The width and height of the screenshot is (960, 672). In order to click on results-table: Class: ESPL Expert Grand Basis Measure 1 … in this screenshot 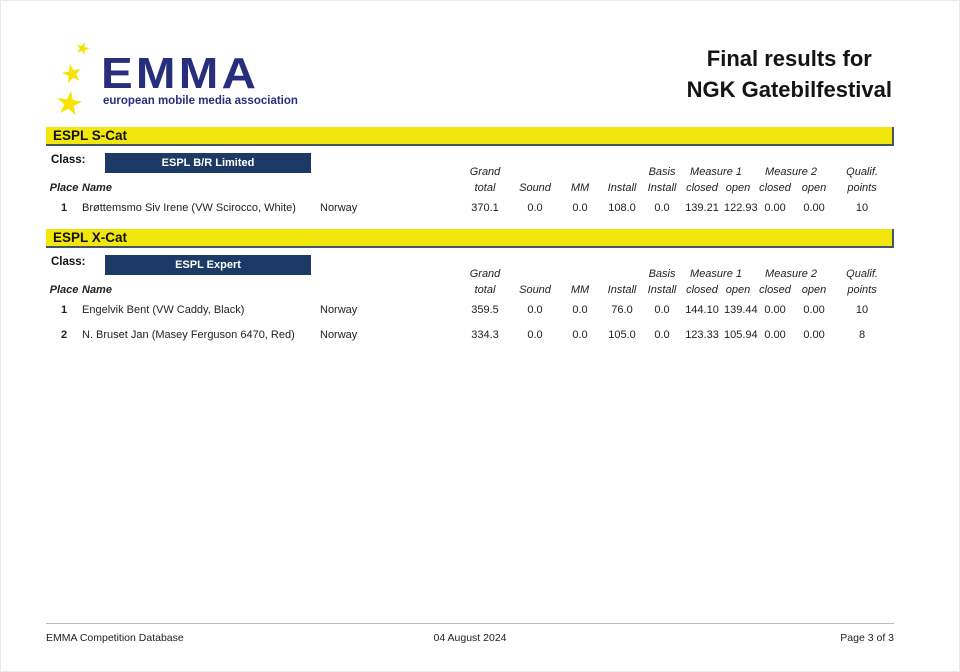, I will do `click(470, 301)`.